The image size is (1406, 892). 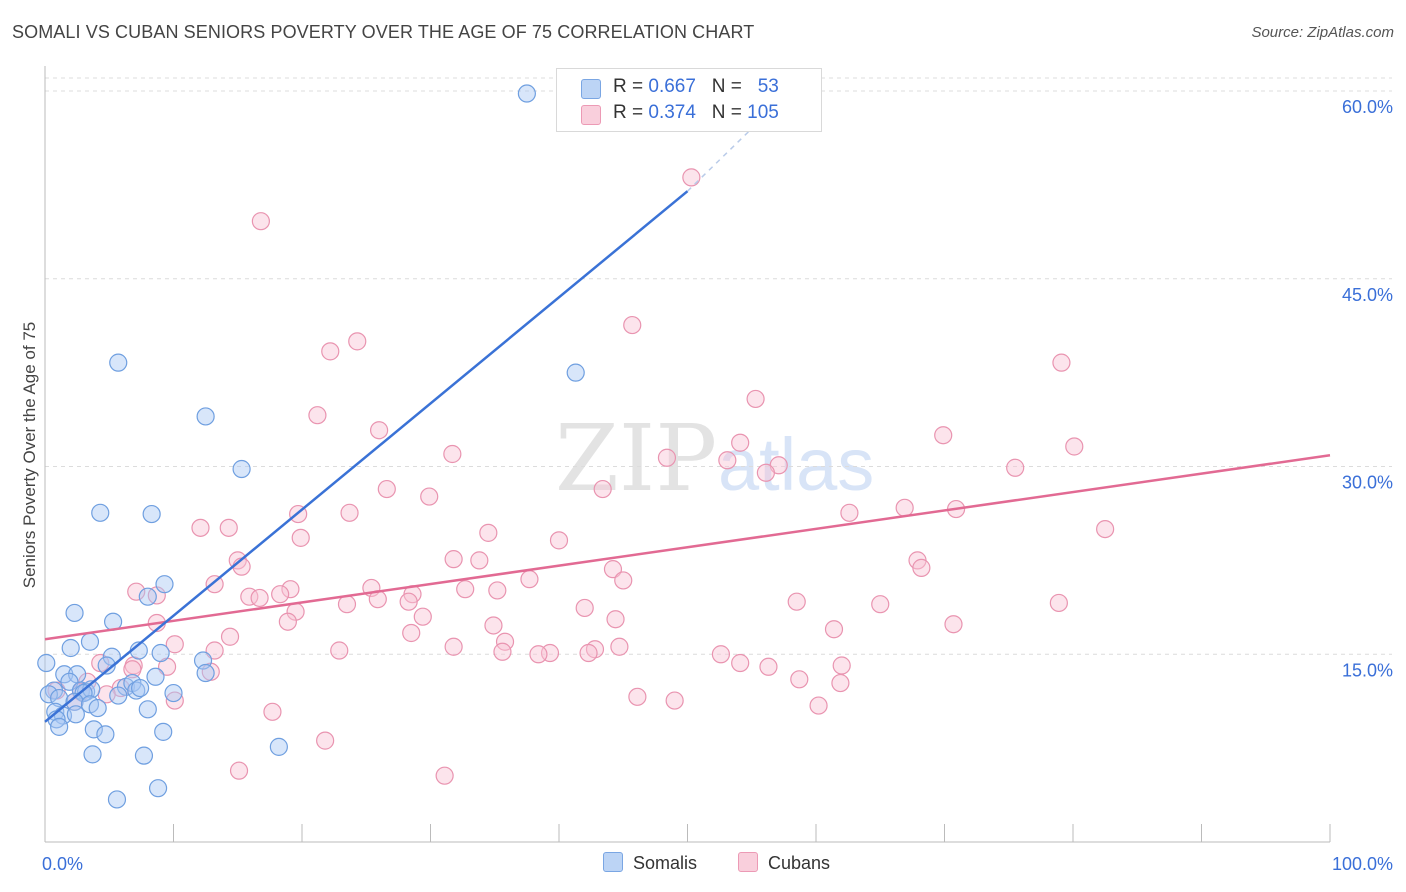 What do you see at coordinates (591, 89) in the screenshot?
I see `somali-swatch` at bounding box center [591, 89].